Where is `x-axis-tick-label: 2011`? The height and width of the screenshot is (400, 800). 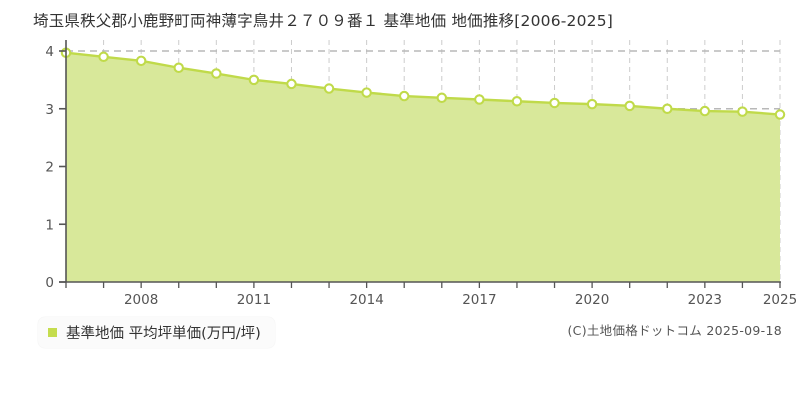 x-axis-tick-label: 2011 is located at coordinates (254, 300).